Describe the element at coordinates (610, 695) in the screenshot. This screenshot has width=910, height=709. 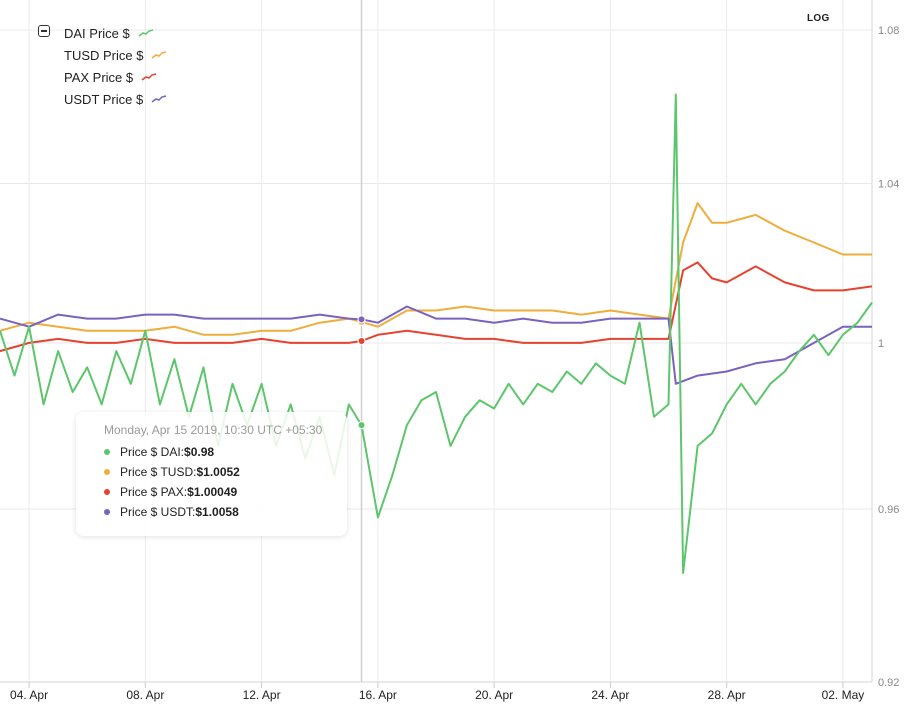
I see `x-tick-label: 24. Apr` at that location.